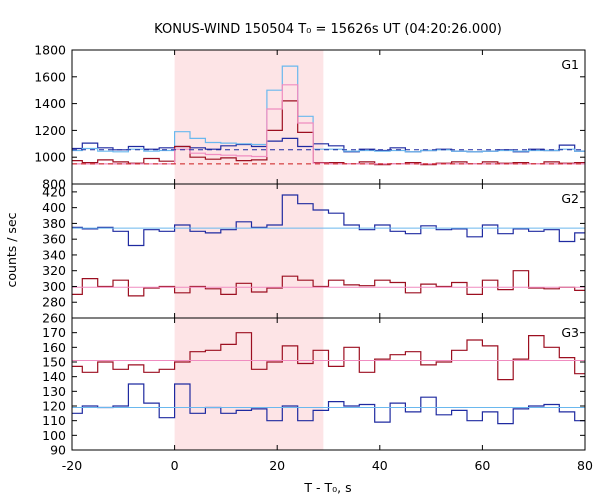  Describe the element at coordinates (54, 239) in the screenshot. I see `y-tick-label: 360` at that location.